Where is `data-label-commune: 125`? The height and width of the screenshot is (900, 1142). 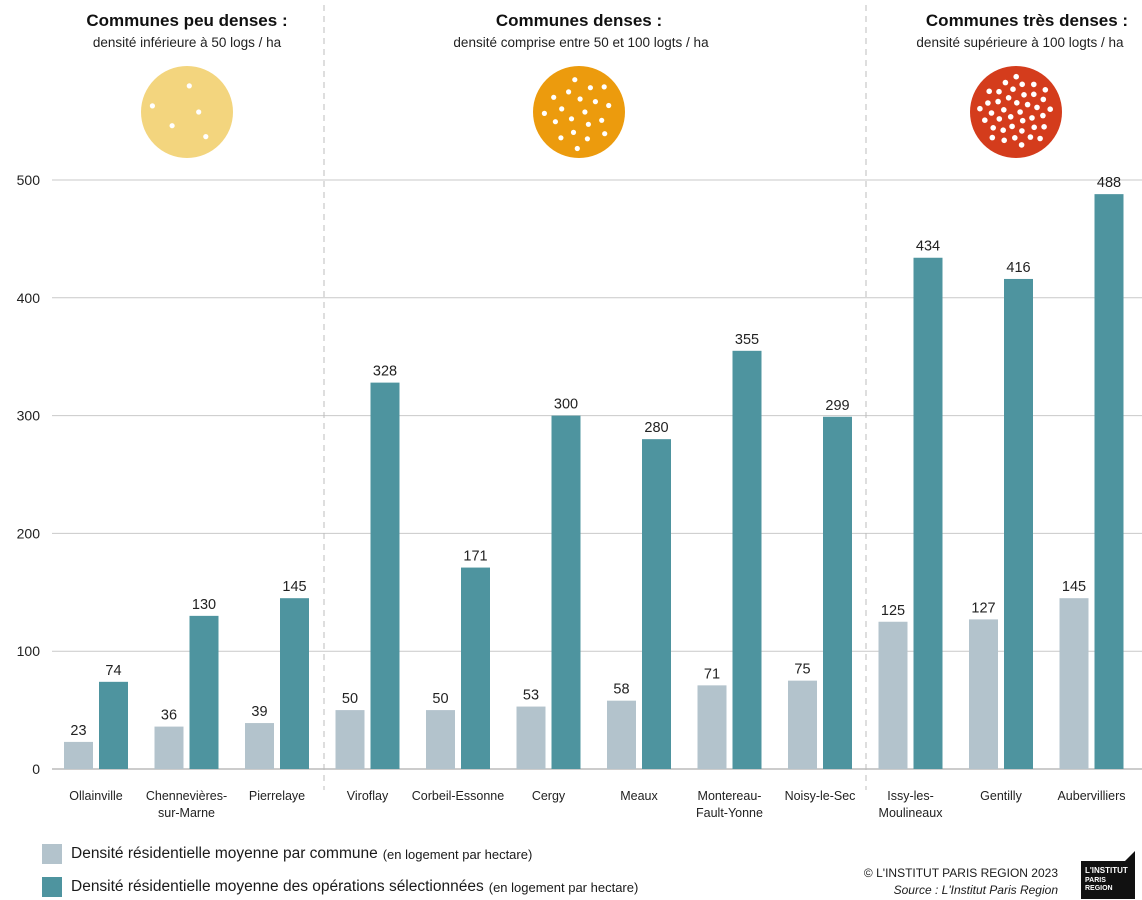 data-label-commune: 125 is located at coordinates (893, 611).